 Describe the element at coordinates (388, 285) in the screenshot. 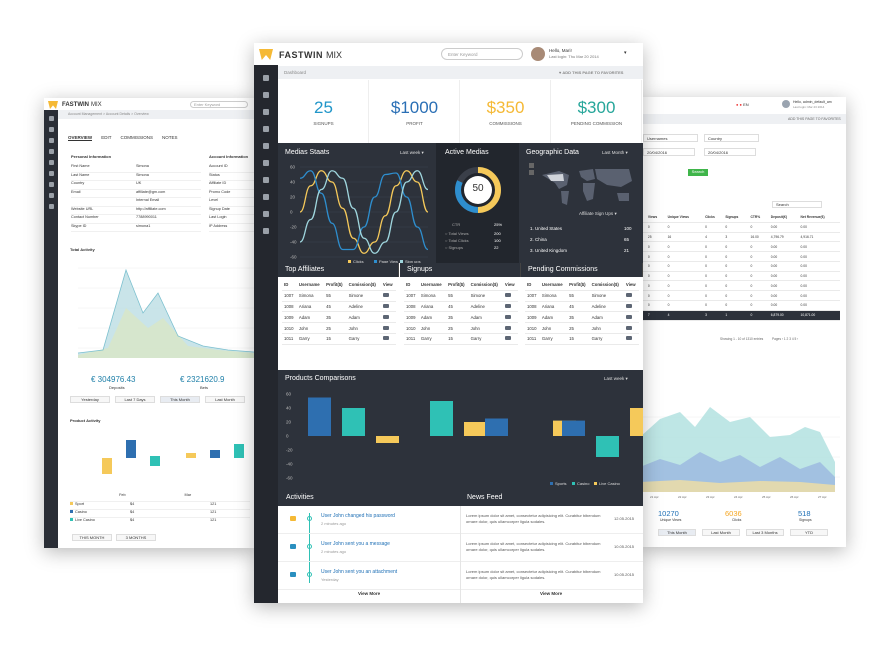

I see `column-header: View` at that location.